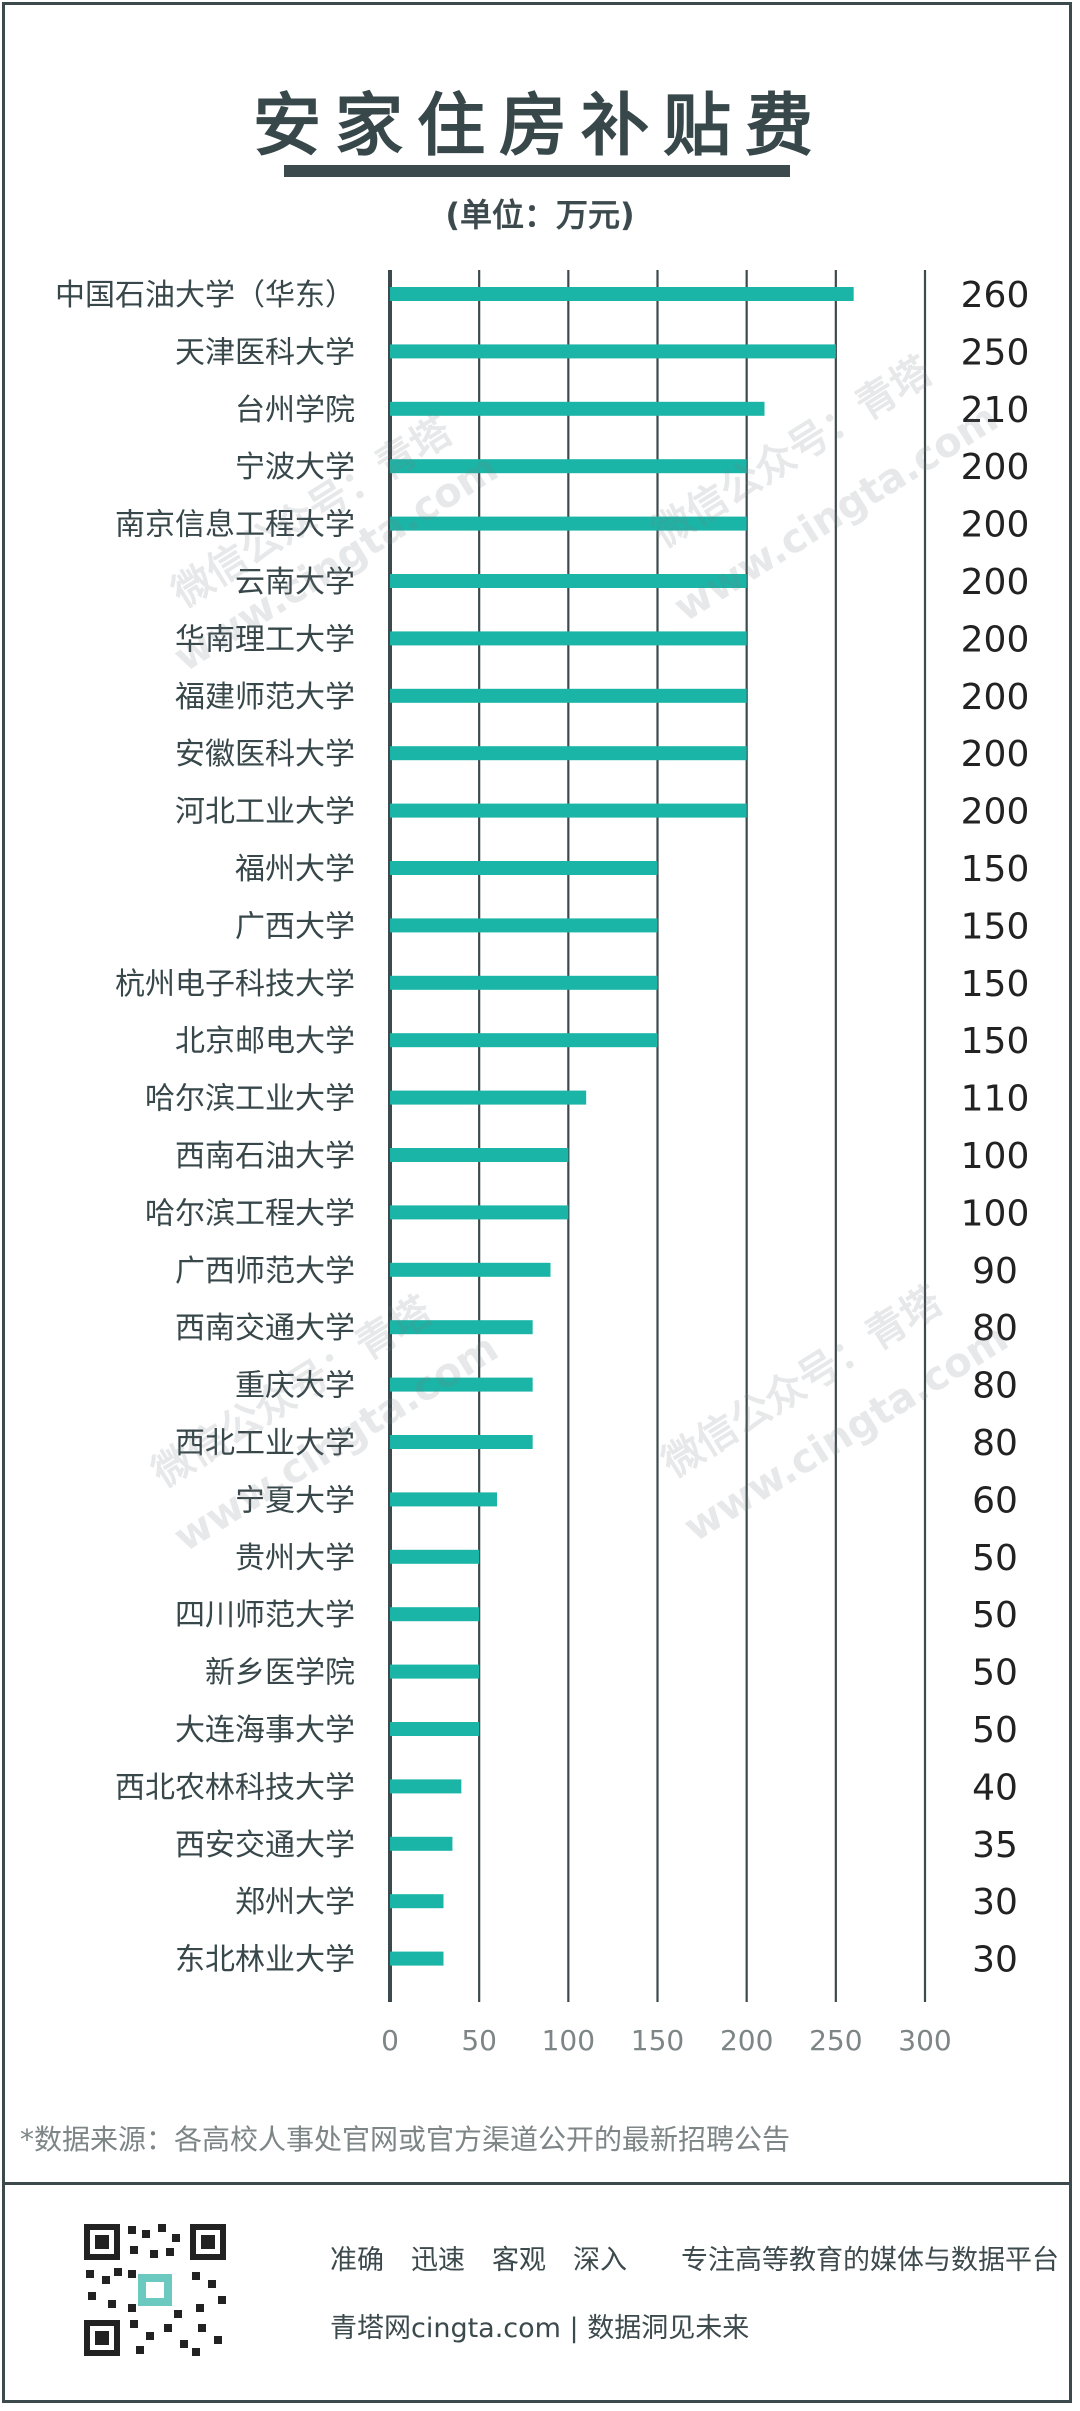 The height and width of the screenshot is (2411, 1080). Describe the element at coordinates (250, 1213) in the screenshot. I see `category-label: 哈尔滨工程大学` at that location.